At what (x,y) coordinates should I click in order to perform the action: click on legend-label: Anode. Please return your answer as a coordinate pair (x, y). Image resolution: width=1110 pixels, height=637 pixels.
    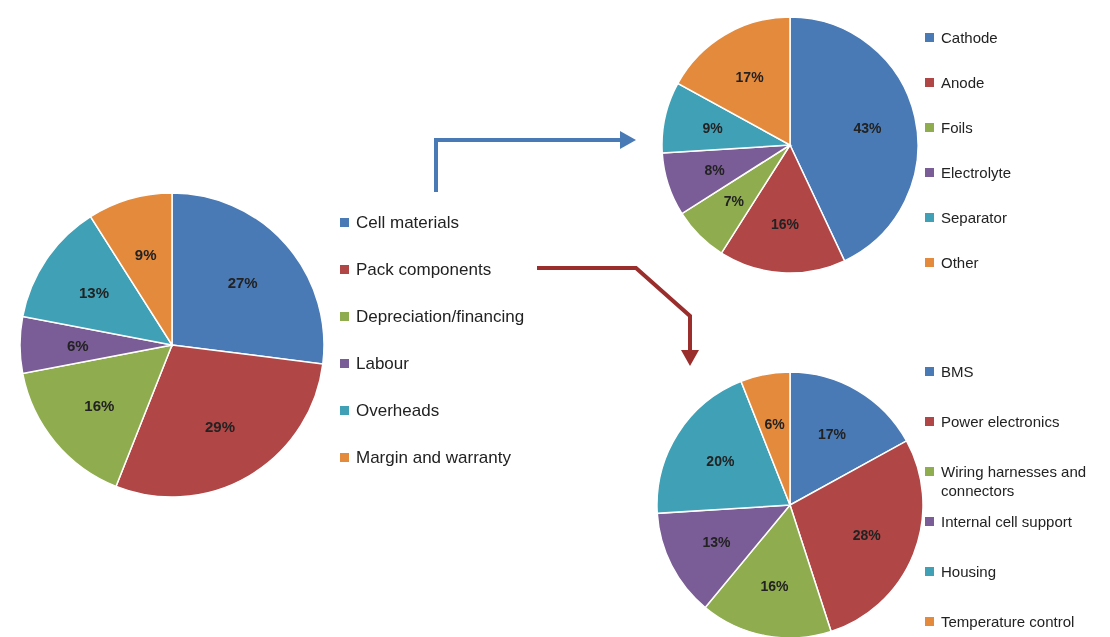
    Looking at the image, I should click on (963, 82).